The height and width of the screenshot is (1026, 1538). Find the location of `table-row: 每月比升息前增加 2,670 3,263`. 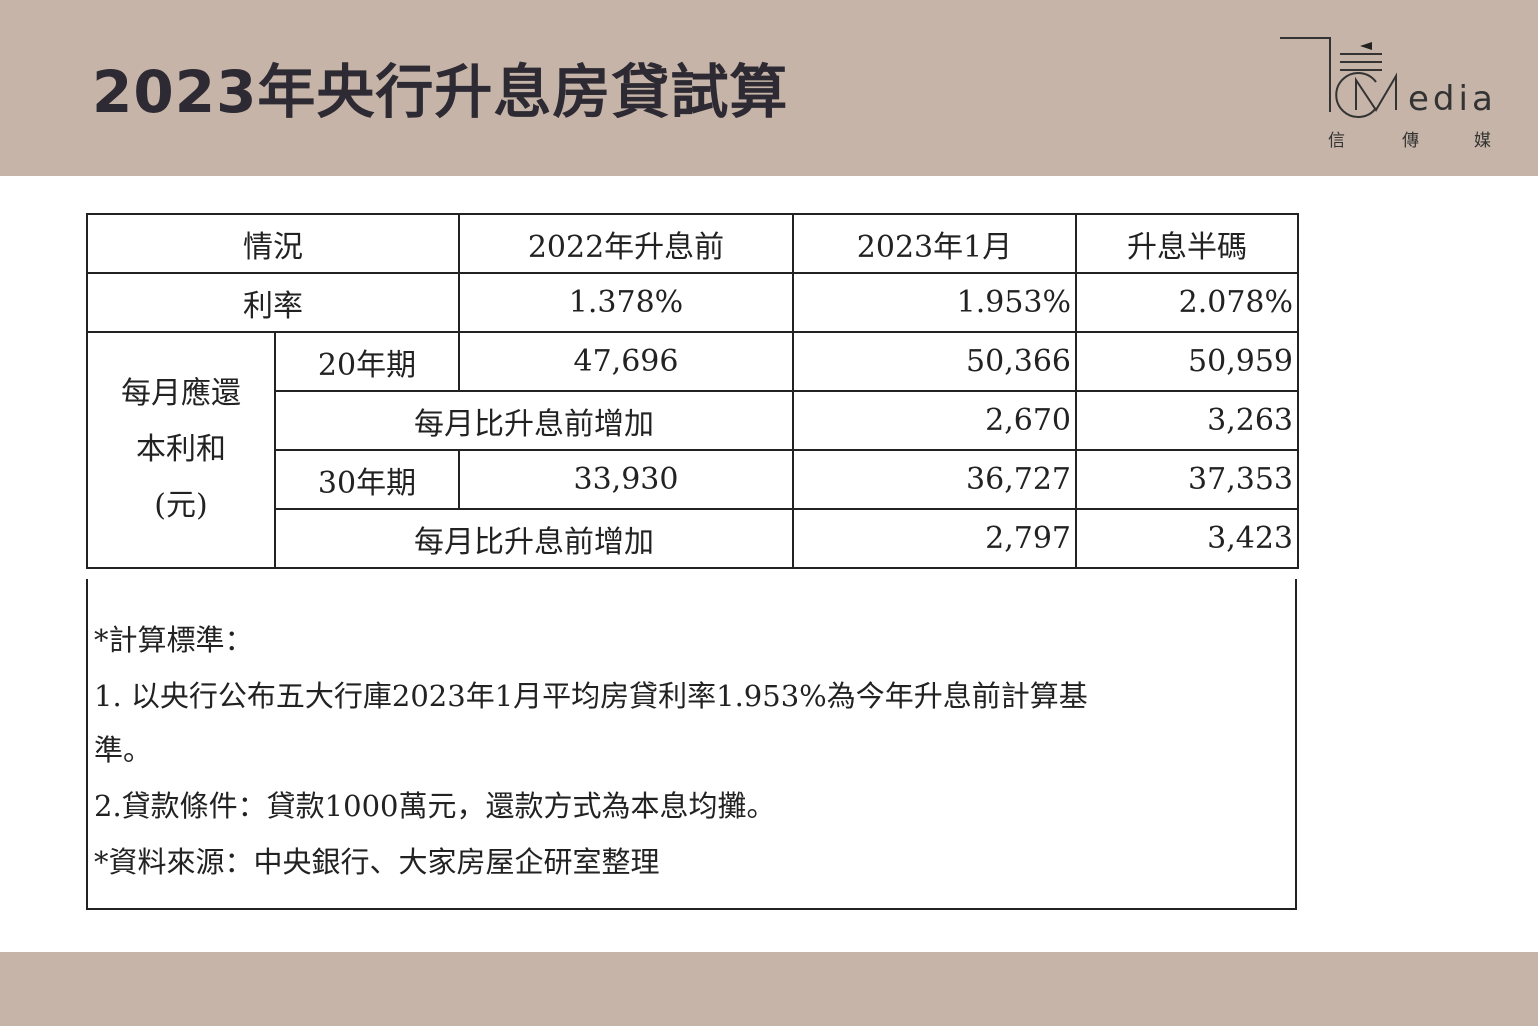

table-row: 每月比升息前增加 2,670 3,263 is located at coordinates (693, 420).